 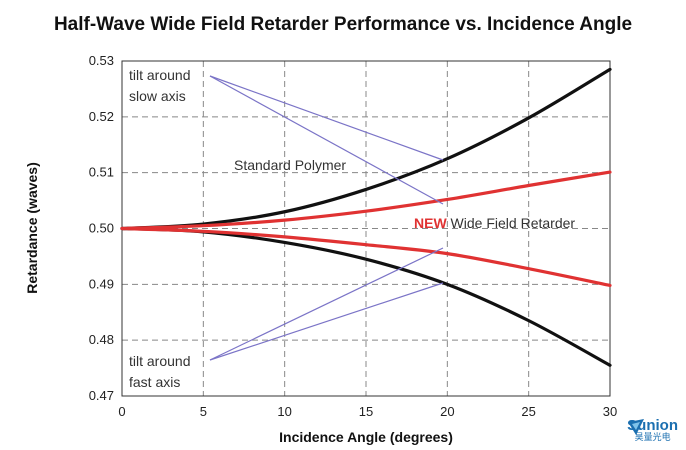 I want to click on x-tick-label: 0, so click(x=121, y=411).